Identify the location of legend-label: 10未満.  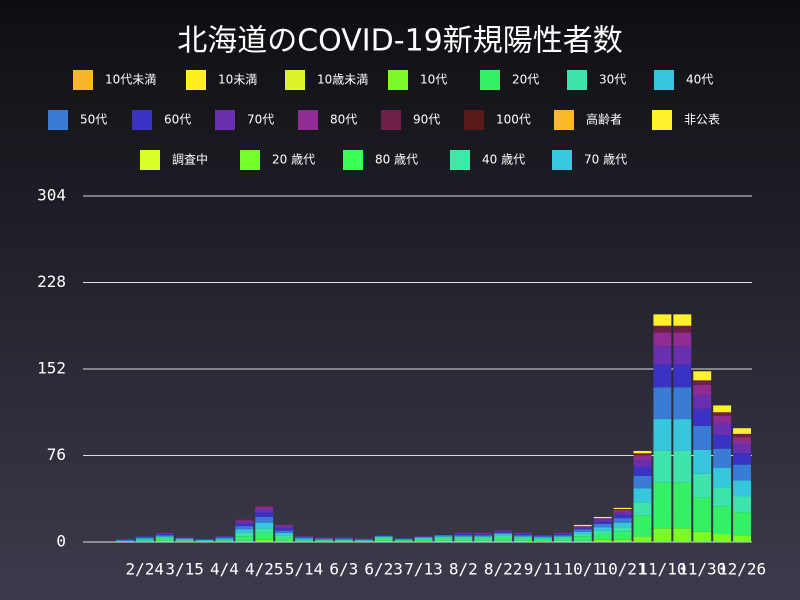
(237, 80).